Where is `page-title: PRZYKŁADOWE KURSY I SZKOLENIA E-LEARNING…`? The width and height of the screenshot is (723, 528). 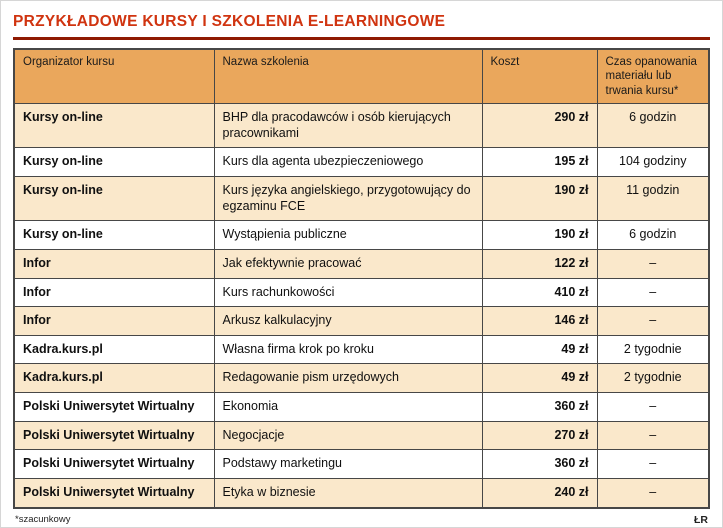
page-title: PRZYKŁADOWE KURSY I SZKOLENIA E-LEARNING… is located at coordinates (229, 21).